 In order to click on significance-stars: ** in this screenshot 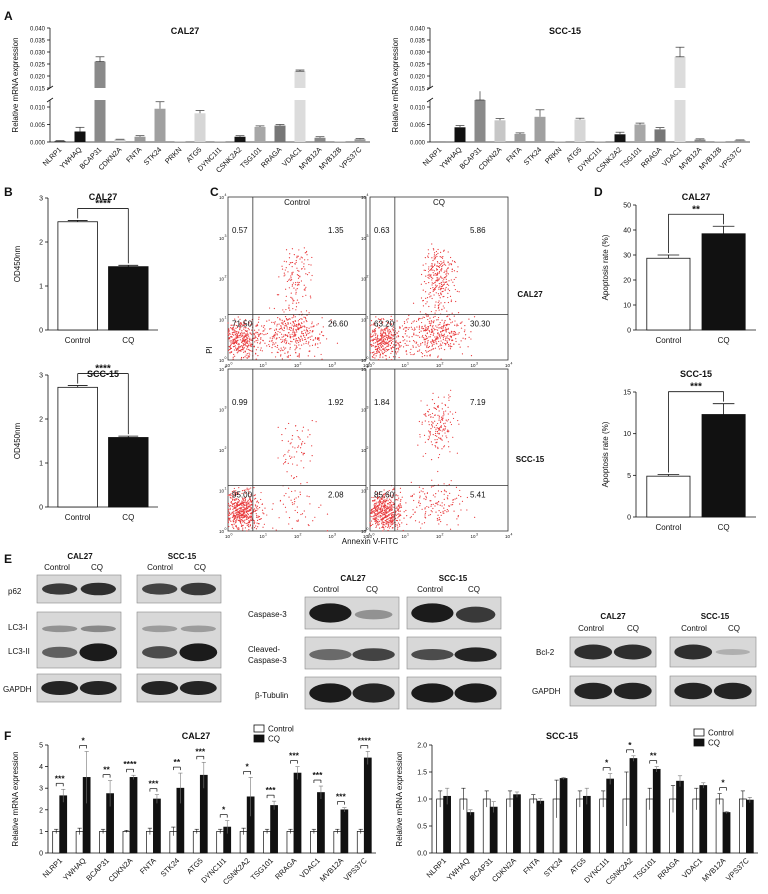, I will do `click(177, 762)`.